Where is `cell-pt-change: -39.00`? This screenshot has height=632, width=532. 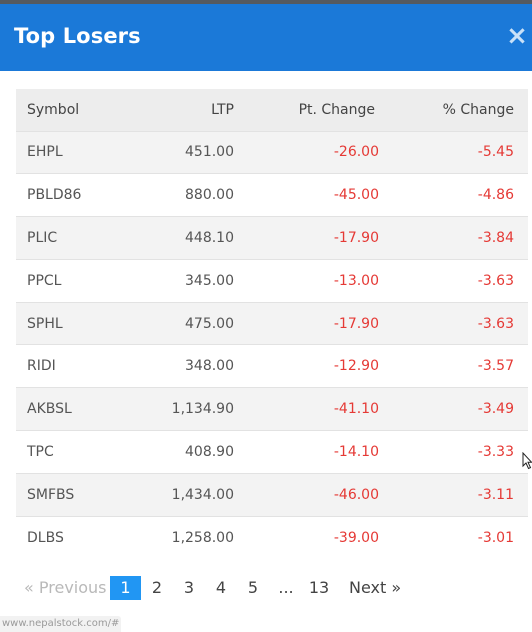 cell-pt-change: -39.00 is located at coordinates (356, 537).